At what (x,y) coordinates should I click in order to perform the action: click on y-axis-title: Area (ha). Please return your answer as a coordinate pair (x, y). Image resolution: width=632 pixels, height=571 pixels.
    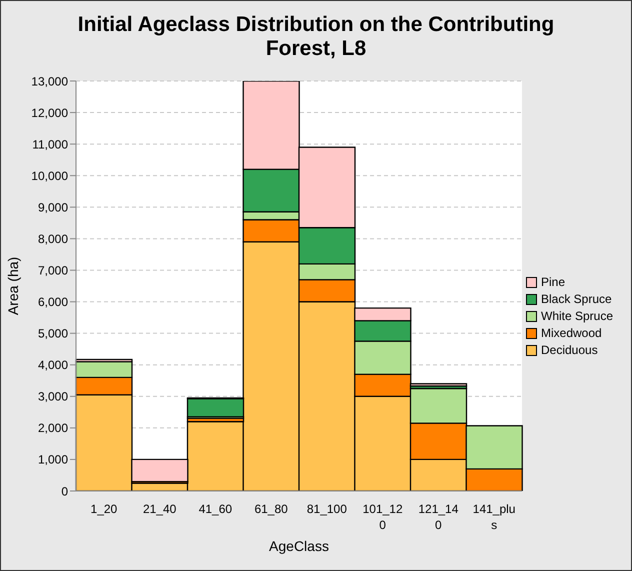
    Looking at the image, I should click on (12, 286).